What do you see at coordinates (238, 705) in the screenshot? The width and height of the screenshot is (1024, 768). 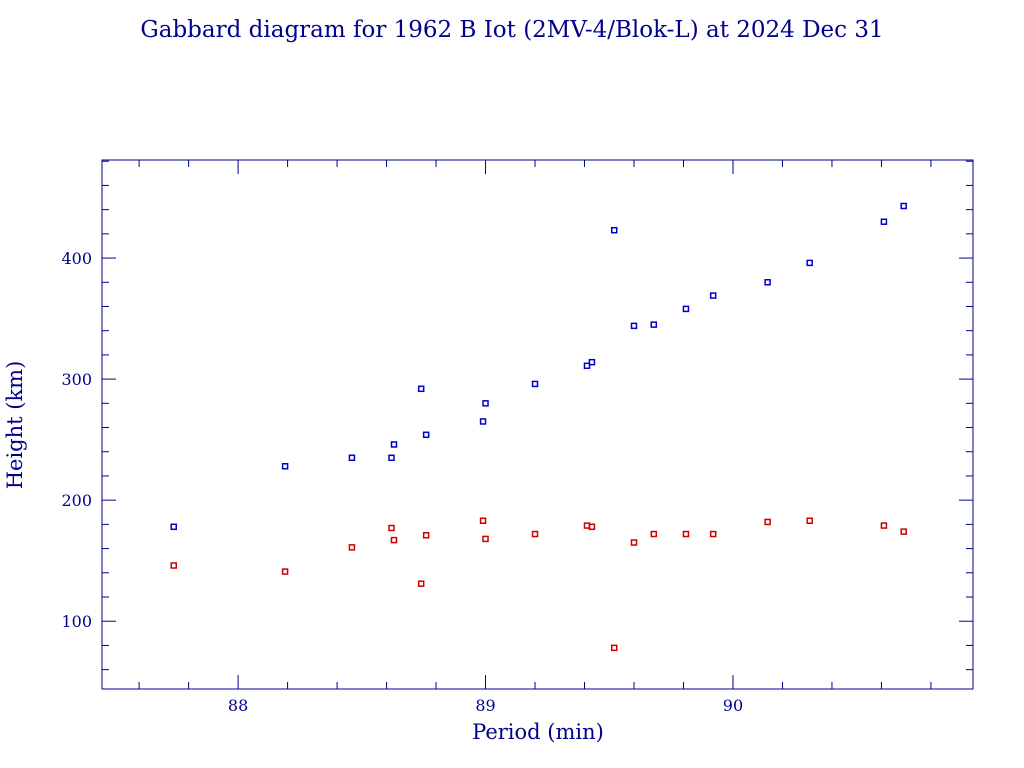 I see `x-tick-label: 88` at bounding box center [238, 705].